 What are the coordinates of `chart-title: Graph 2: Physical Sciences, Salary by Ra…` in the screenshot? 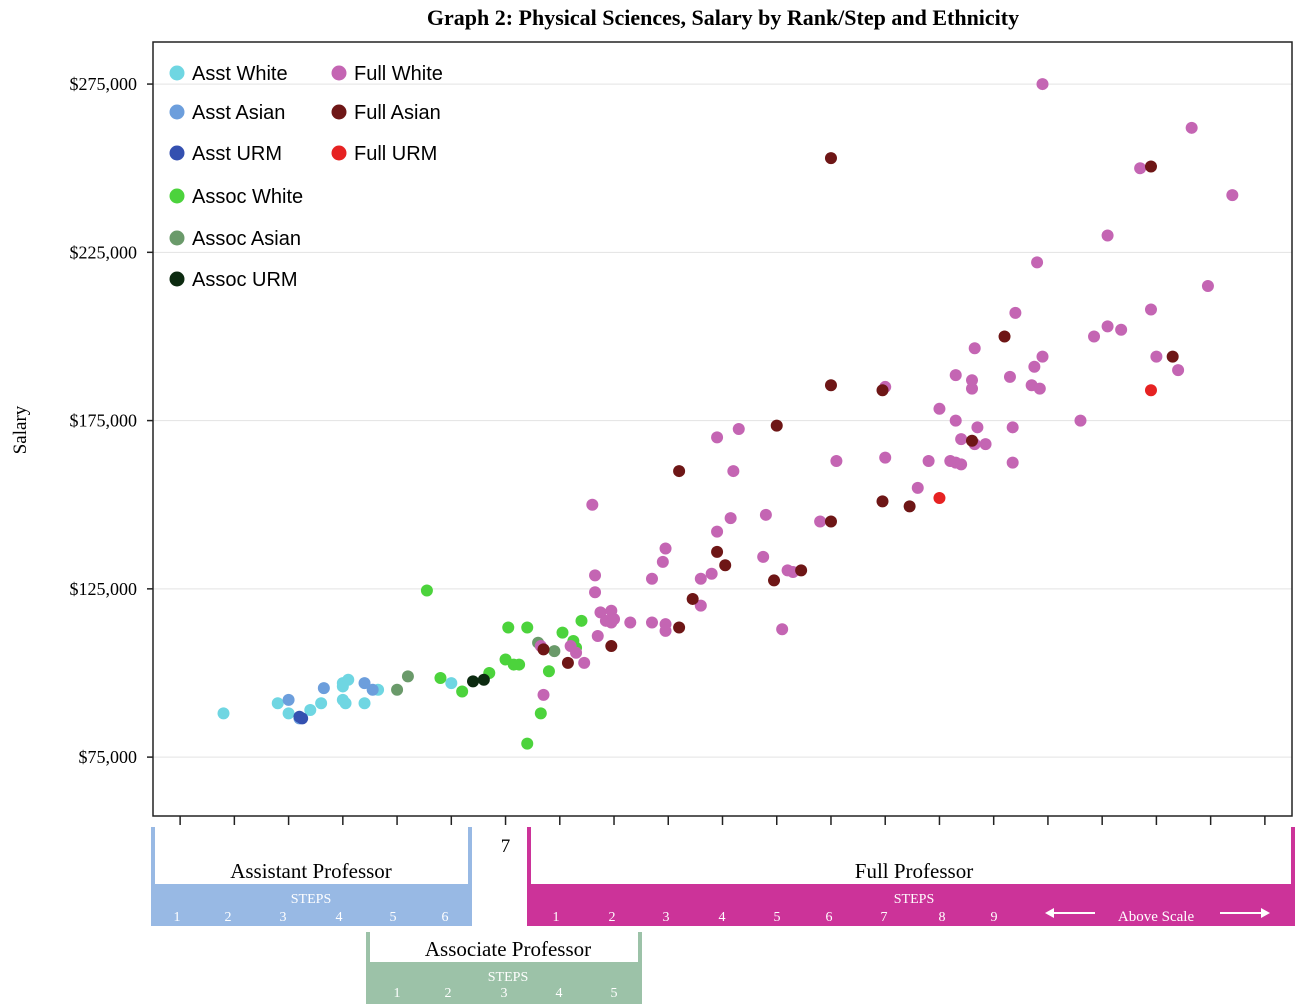 It's located at (723, 17).